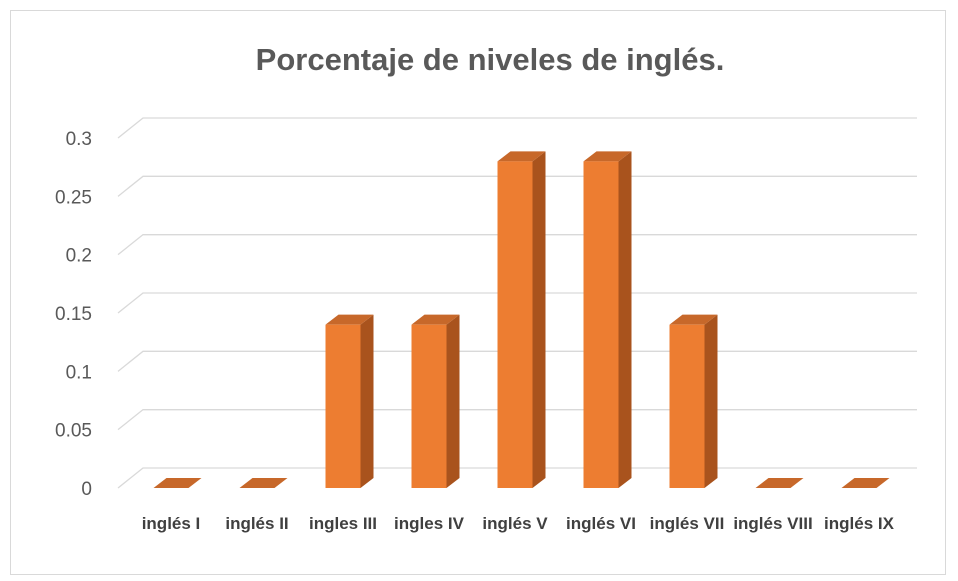 Image resolution: width=958 pixels, height=581 pixels. I want to click on y-tick-label: 0.05, so click(73, 431).